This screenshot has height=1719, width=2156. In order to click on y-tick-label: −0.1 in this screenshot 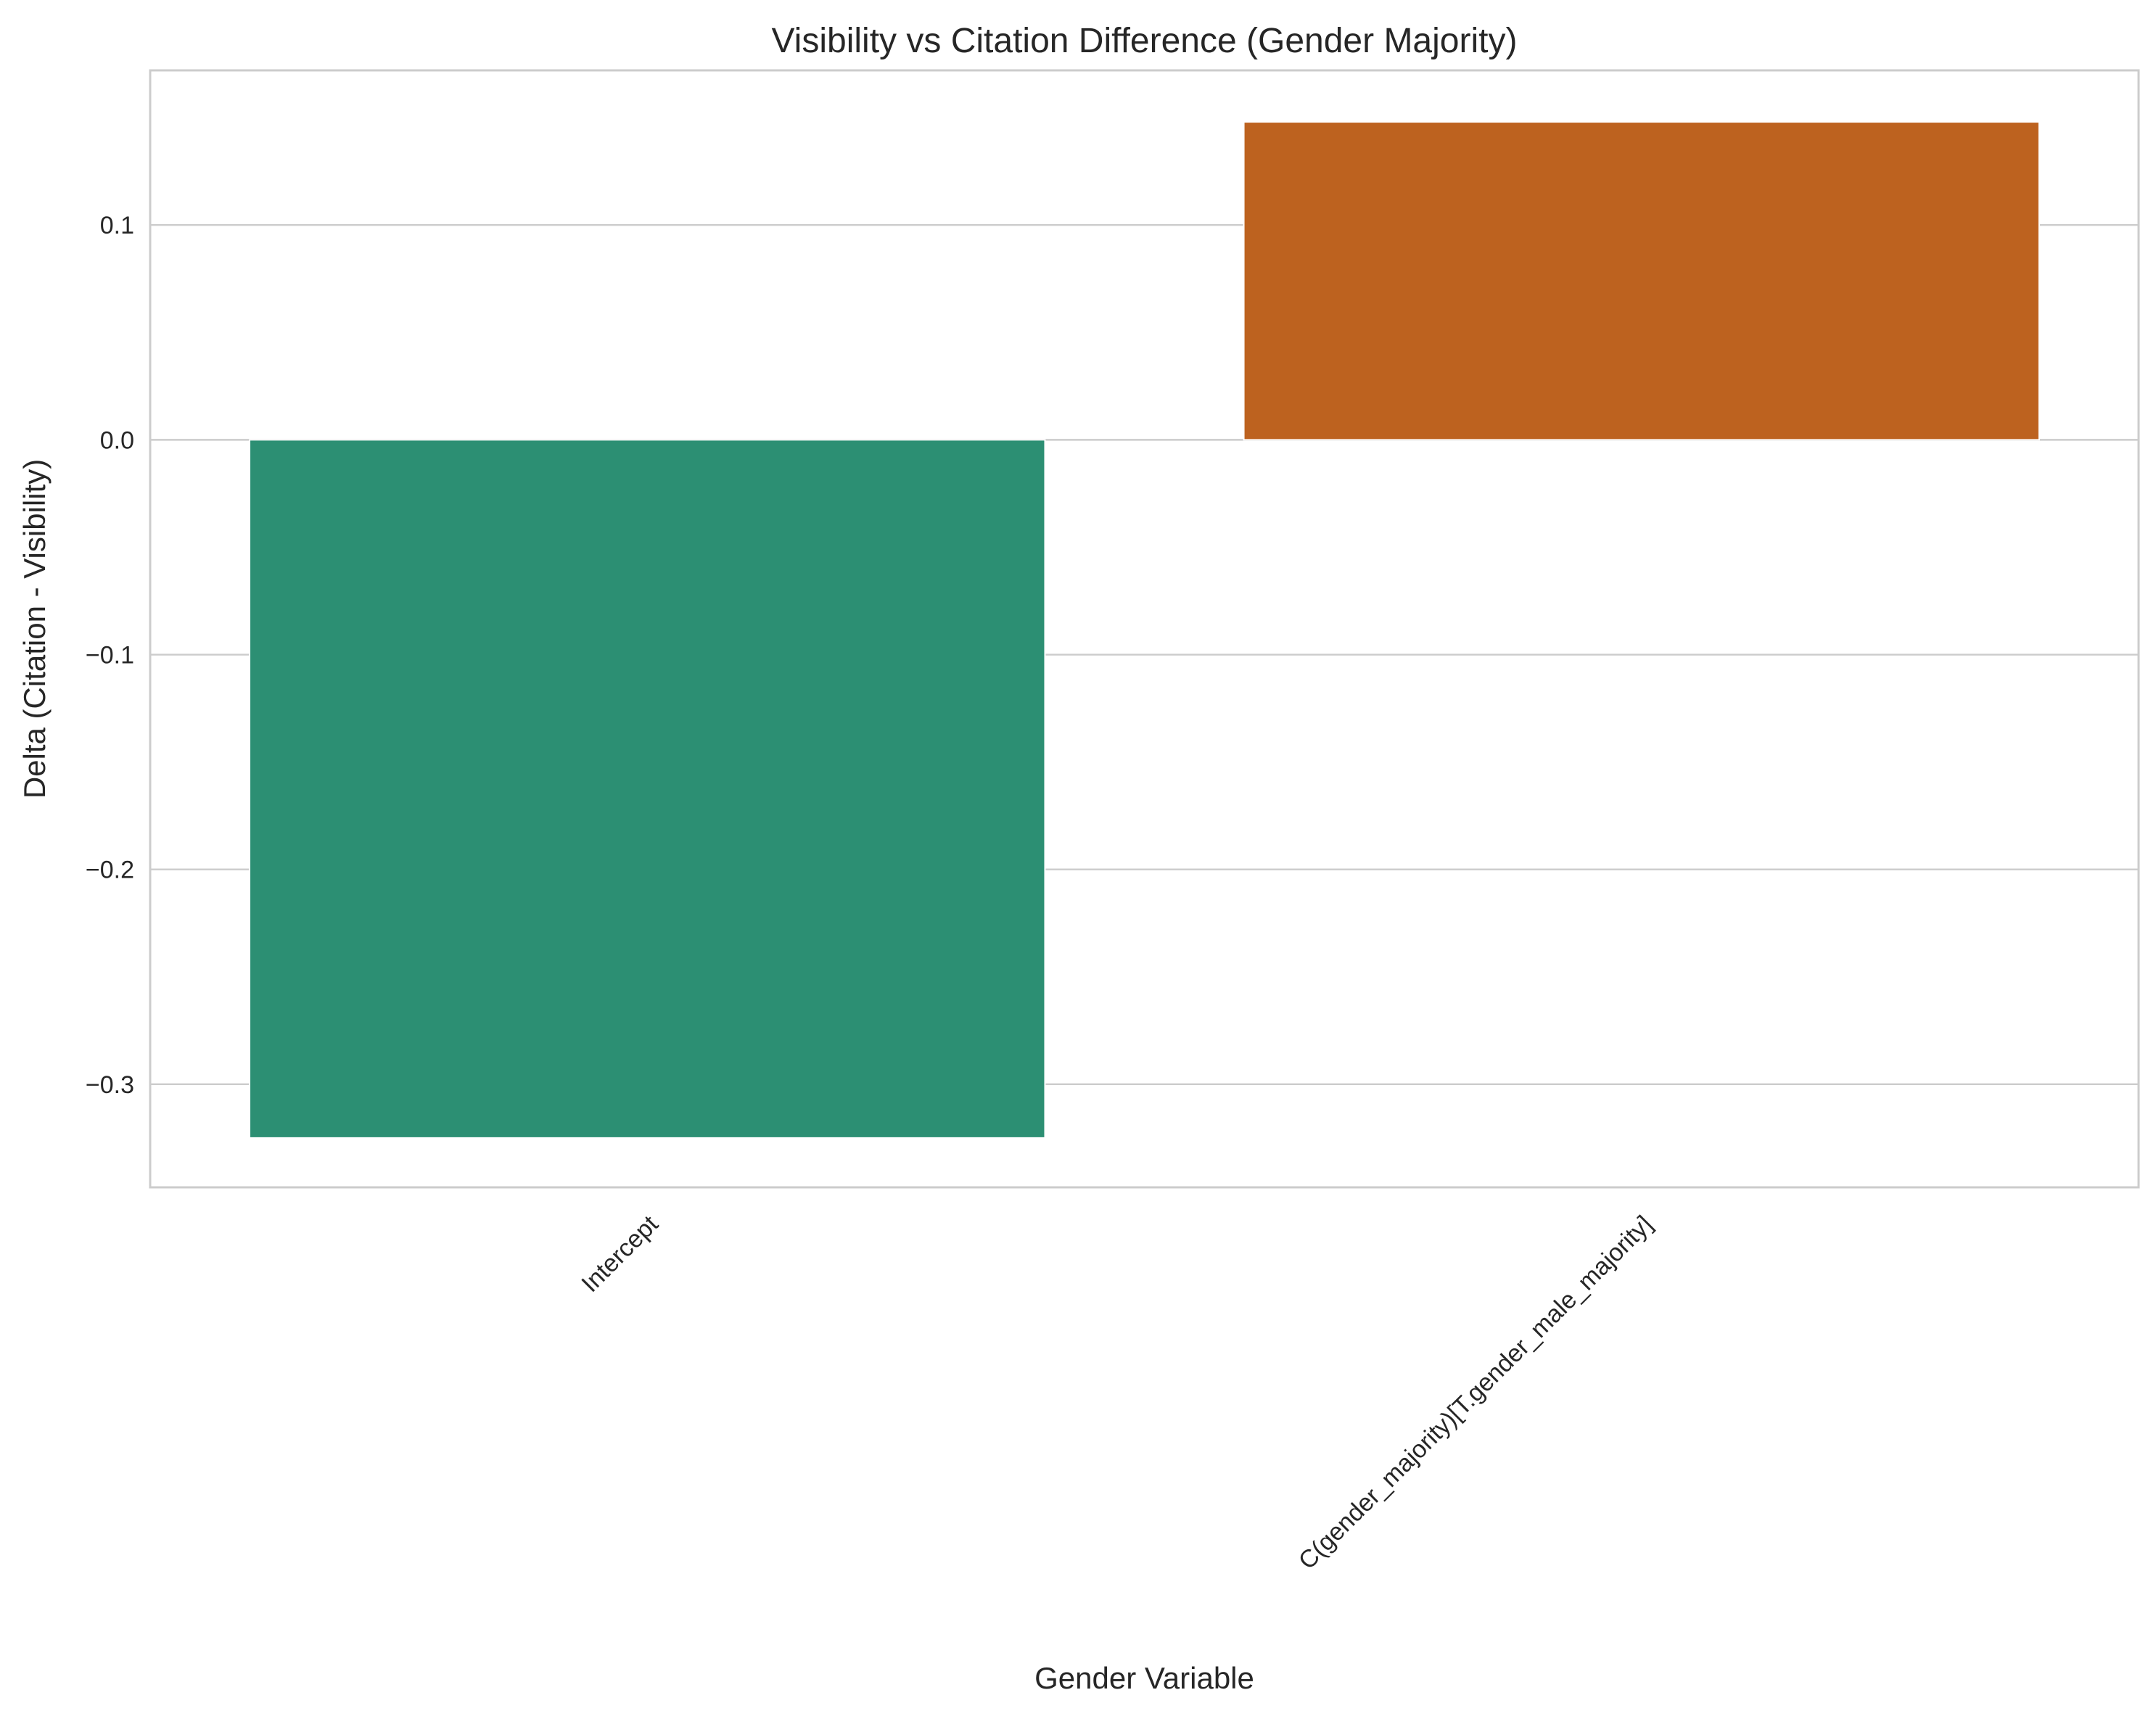, I will do `click(110, 655)`.